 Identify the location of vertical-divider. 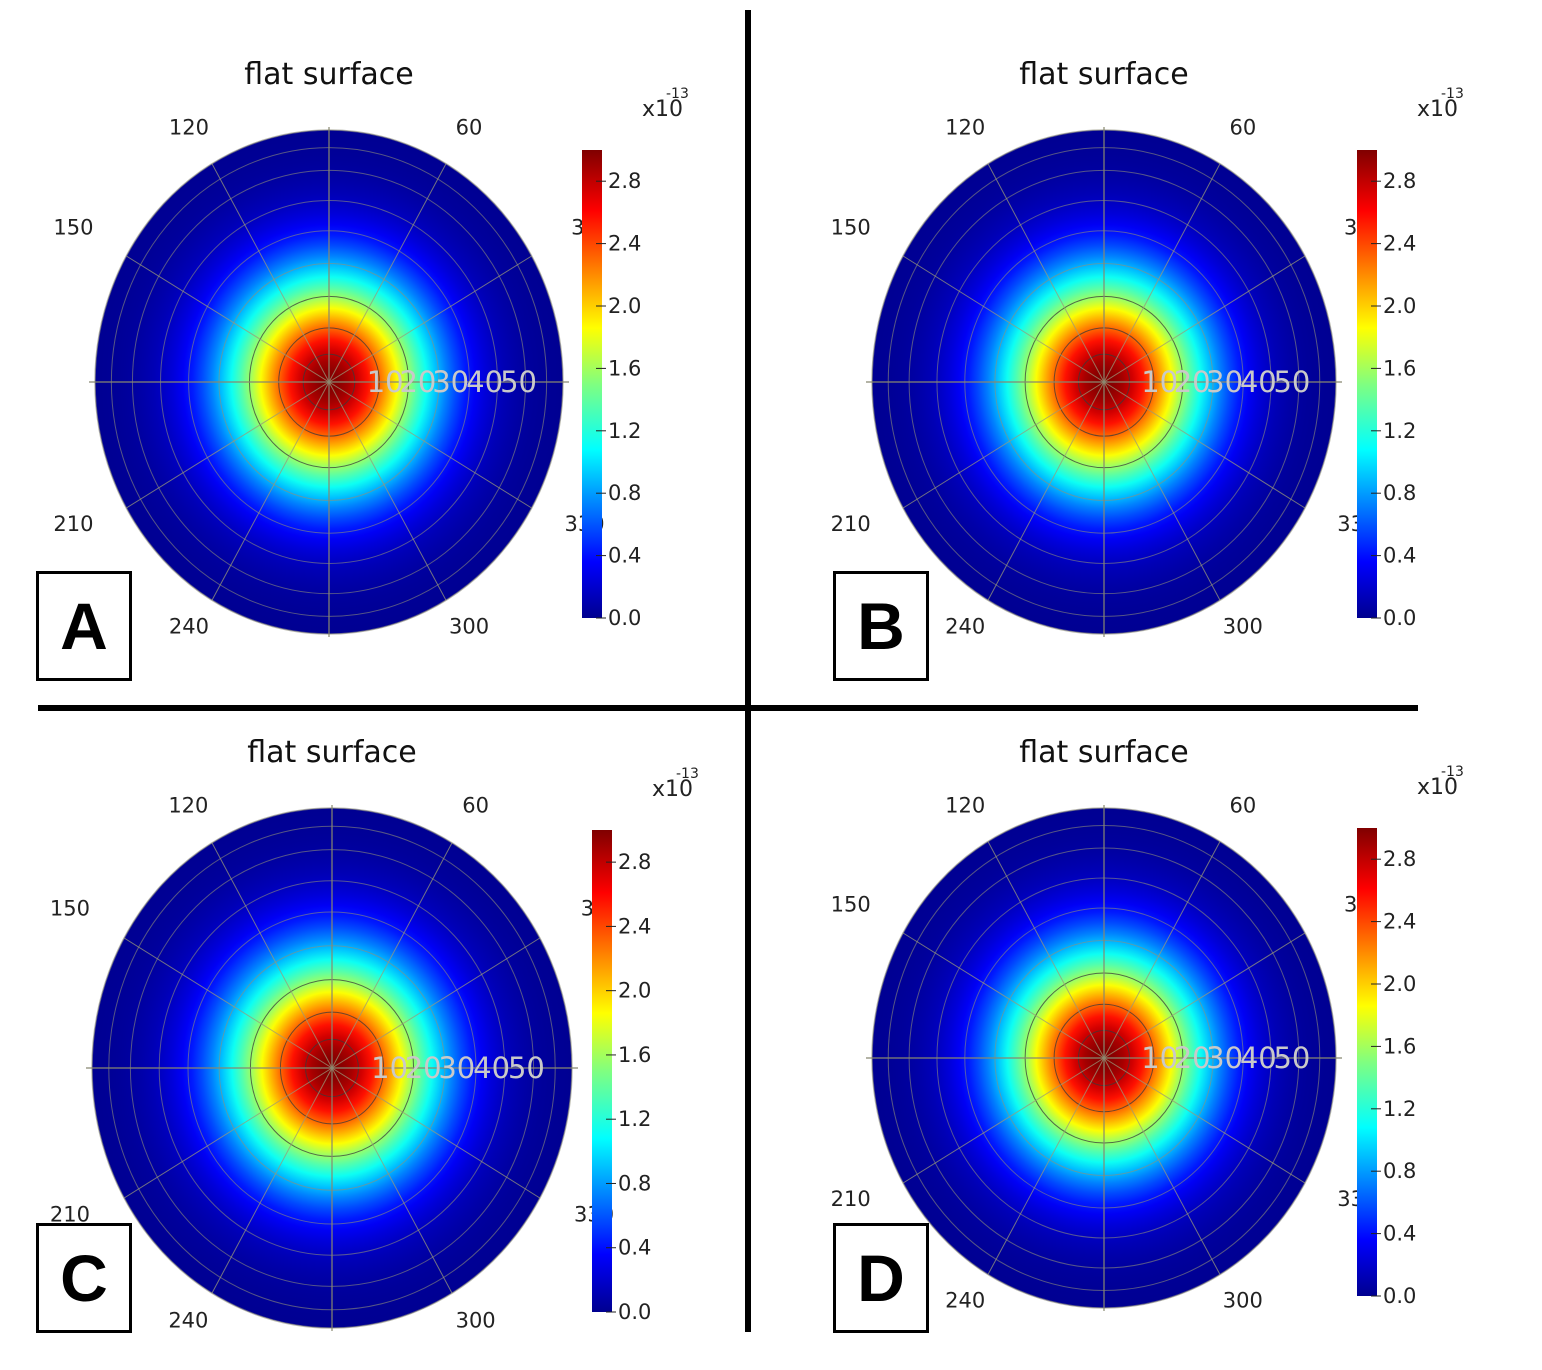
(748, 671).